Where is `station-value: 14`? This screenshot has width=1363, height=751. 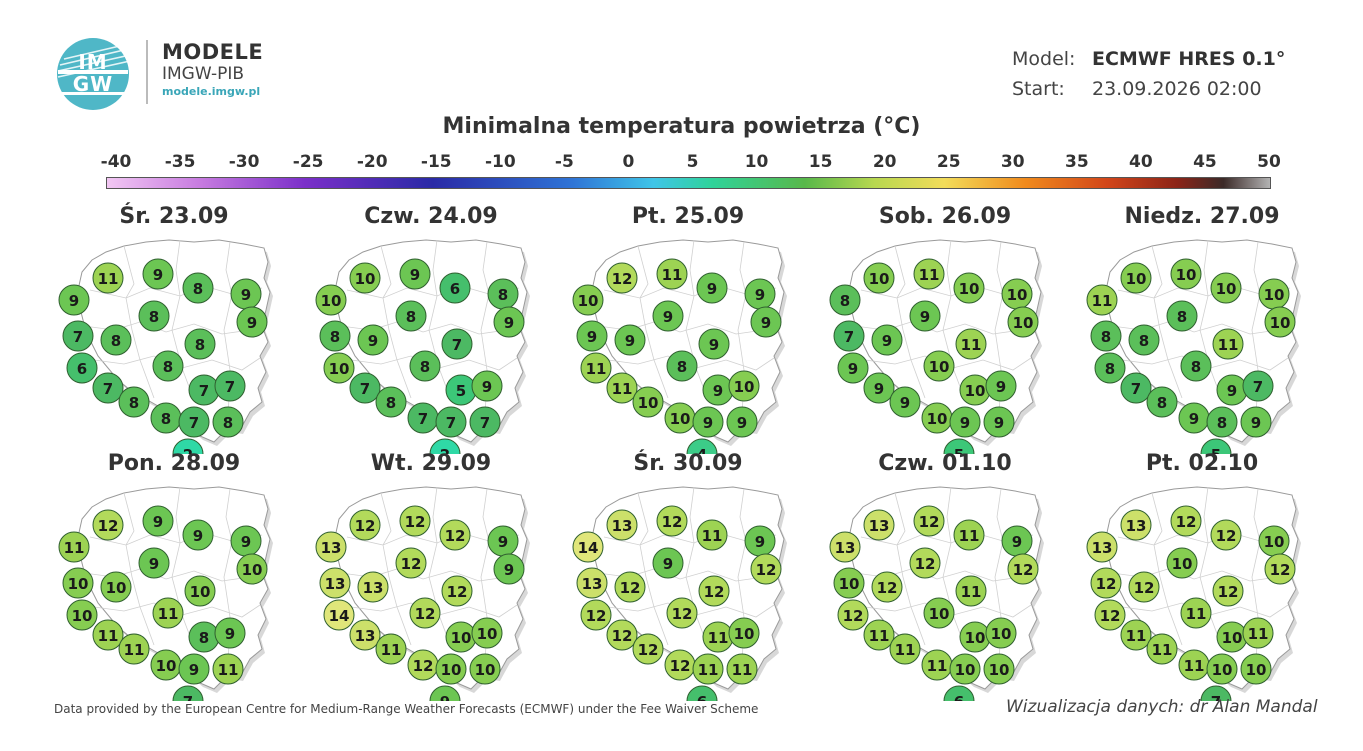
station-value: 14 is located at coordinates (339, 616).